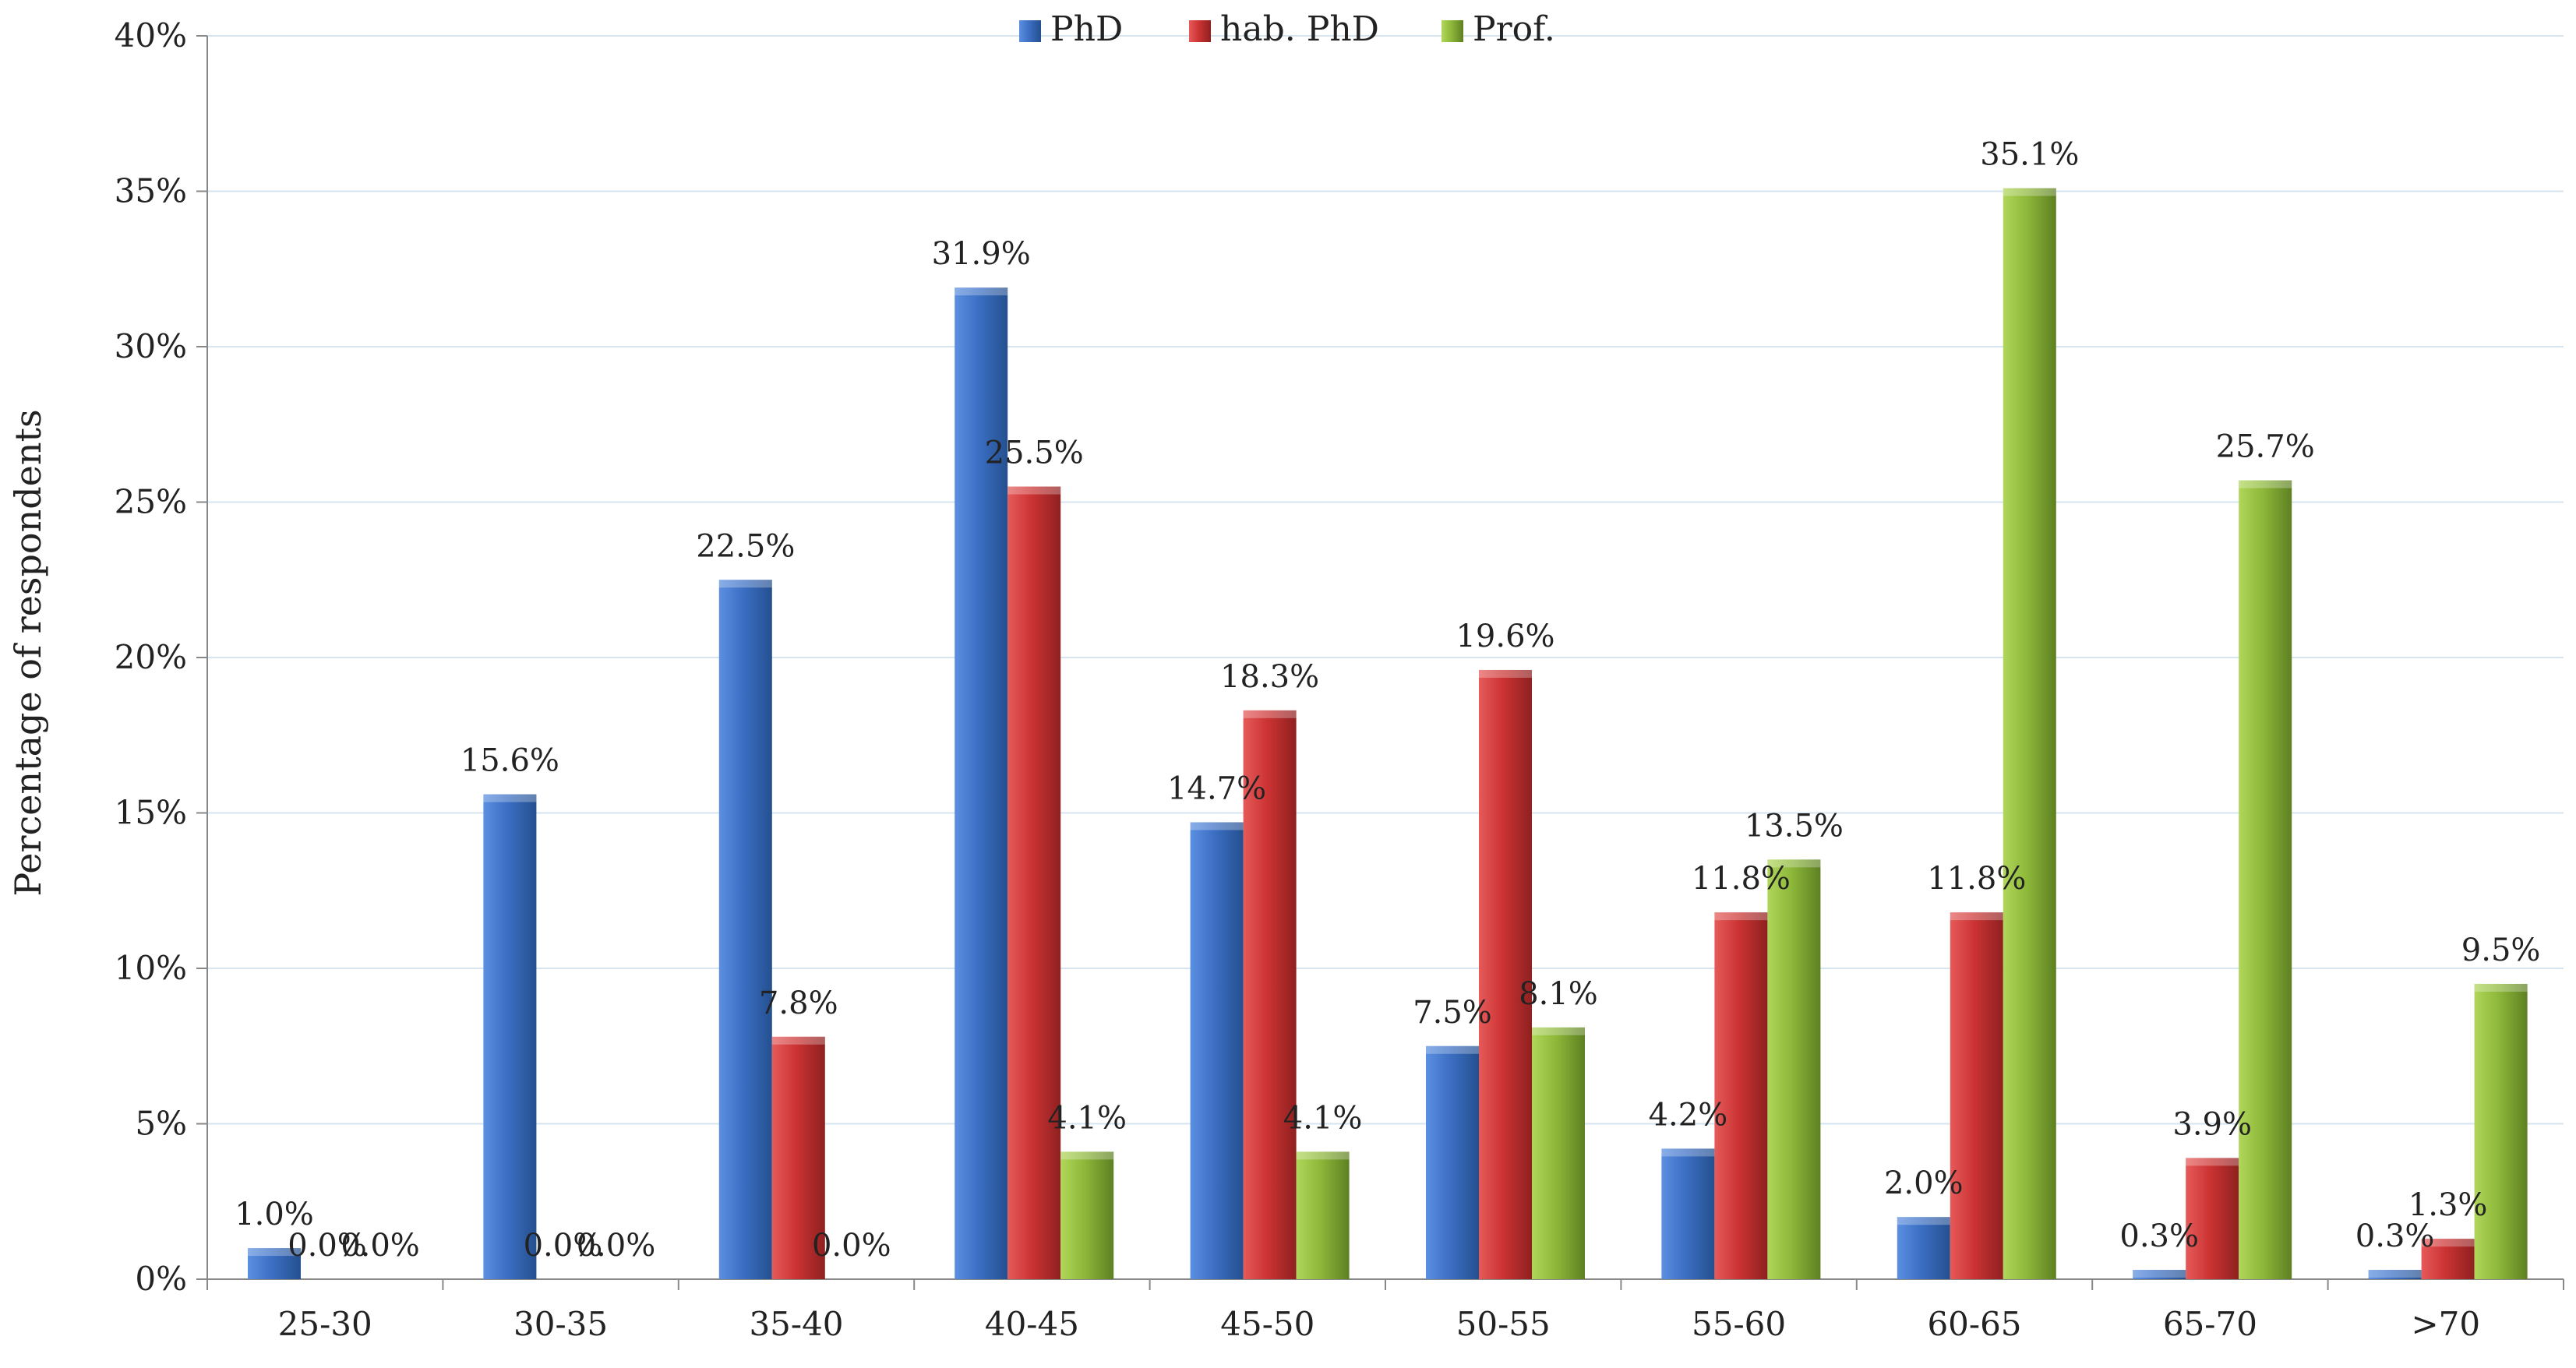 The image size is (2576, 1368). I want to click on data-label: 4.1%, so click(1323, 1118).